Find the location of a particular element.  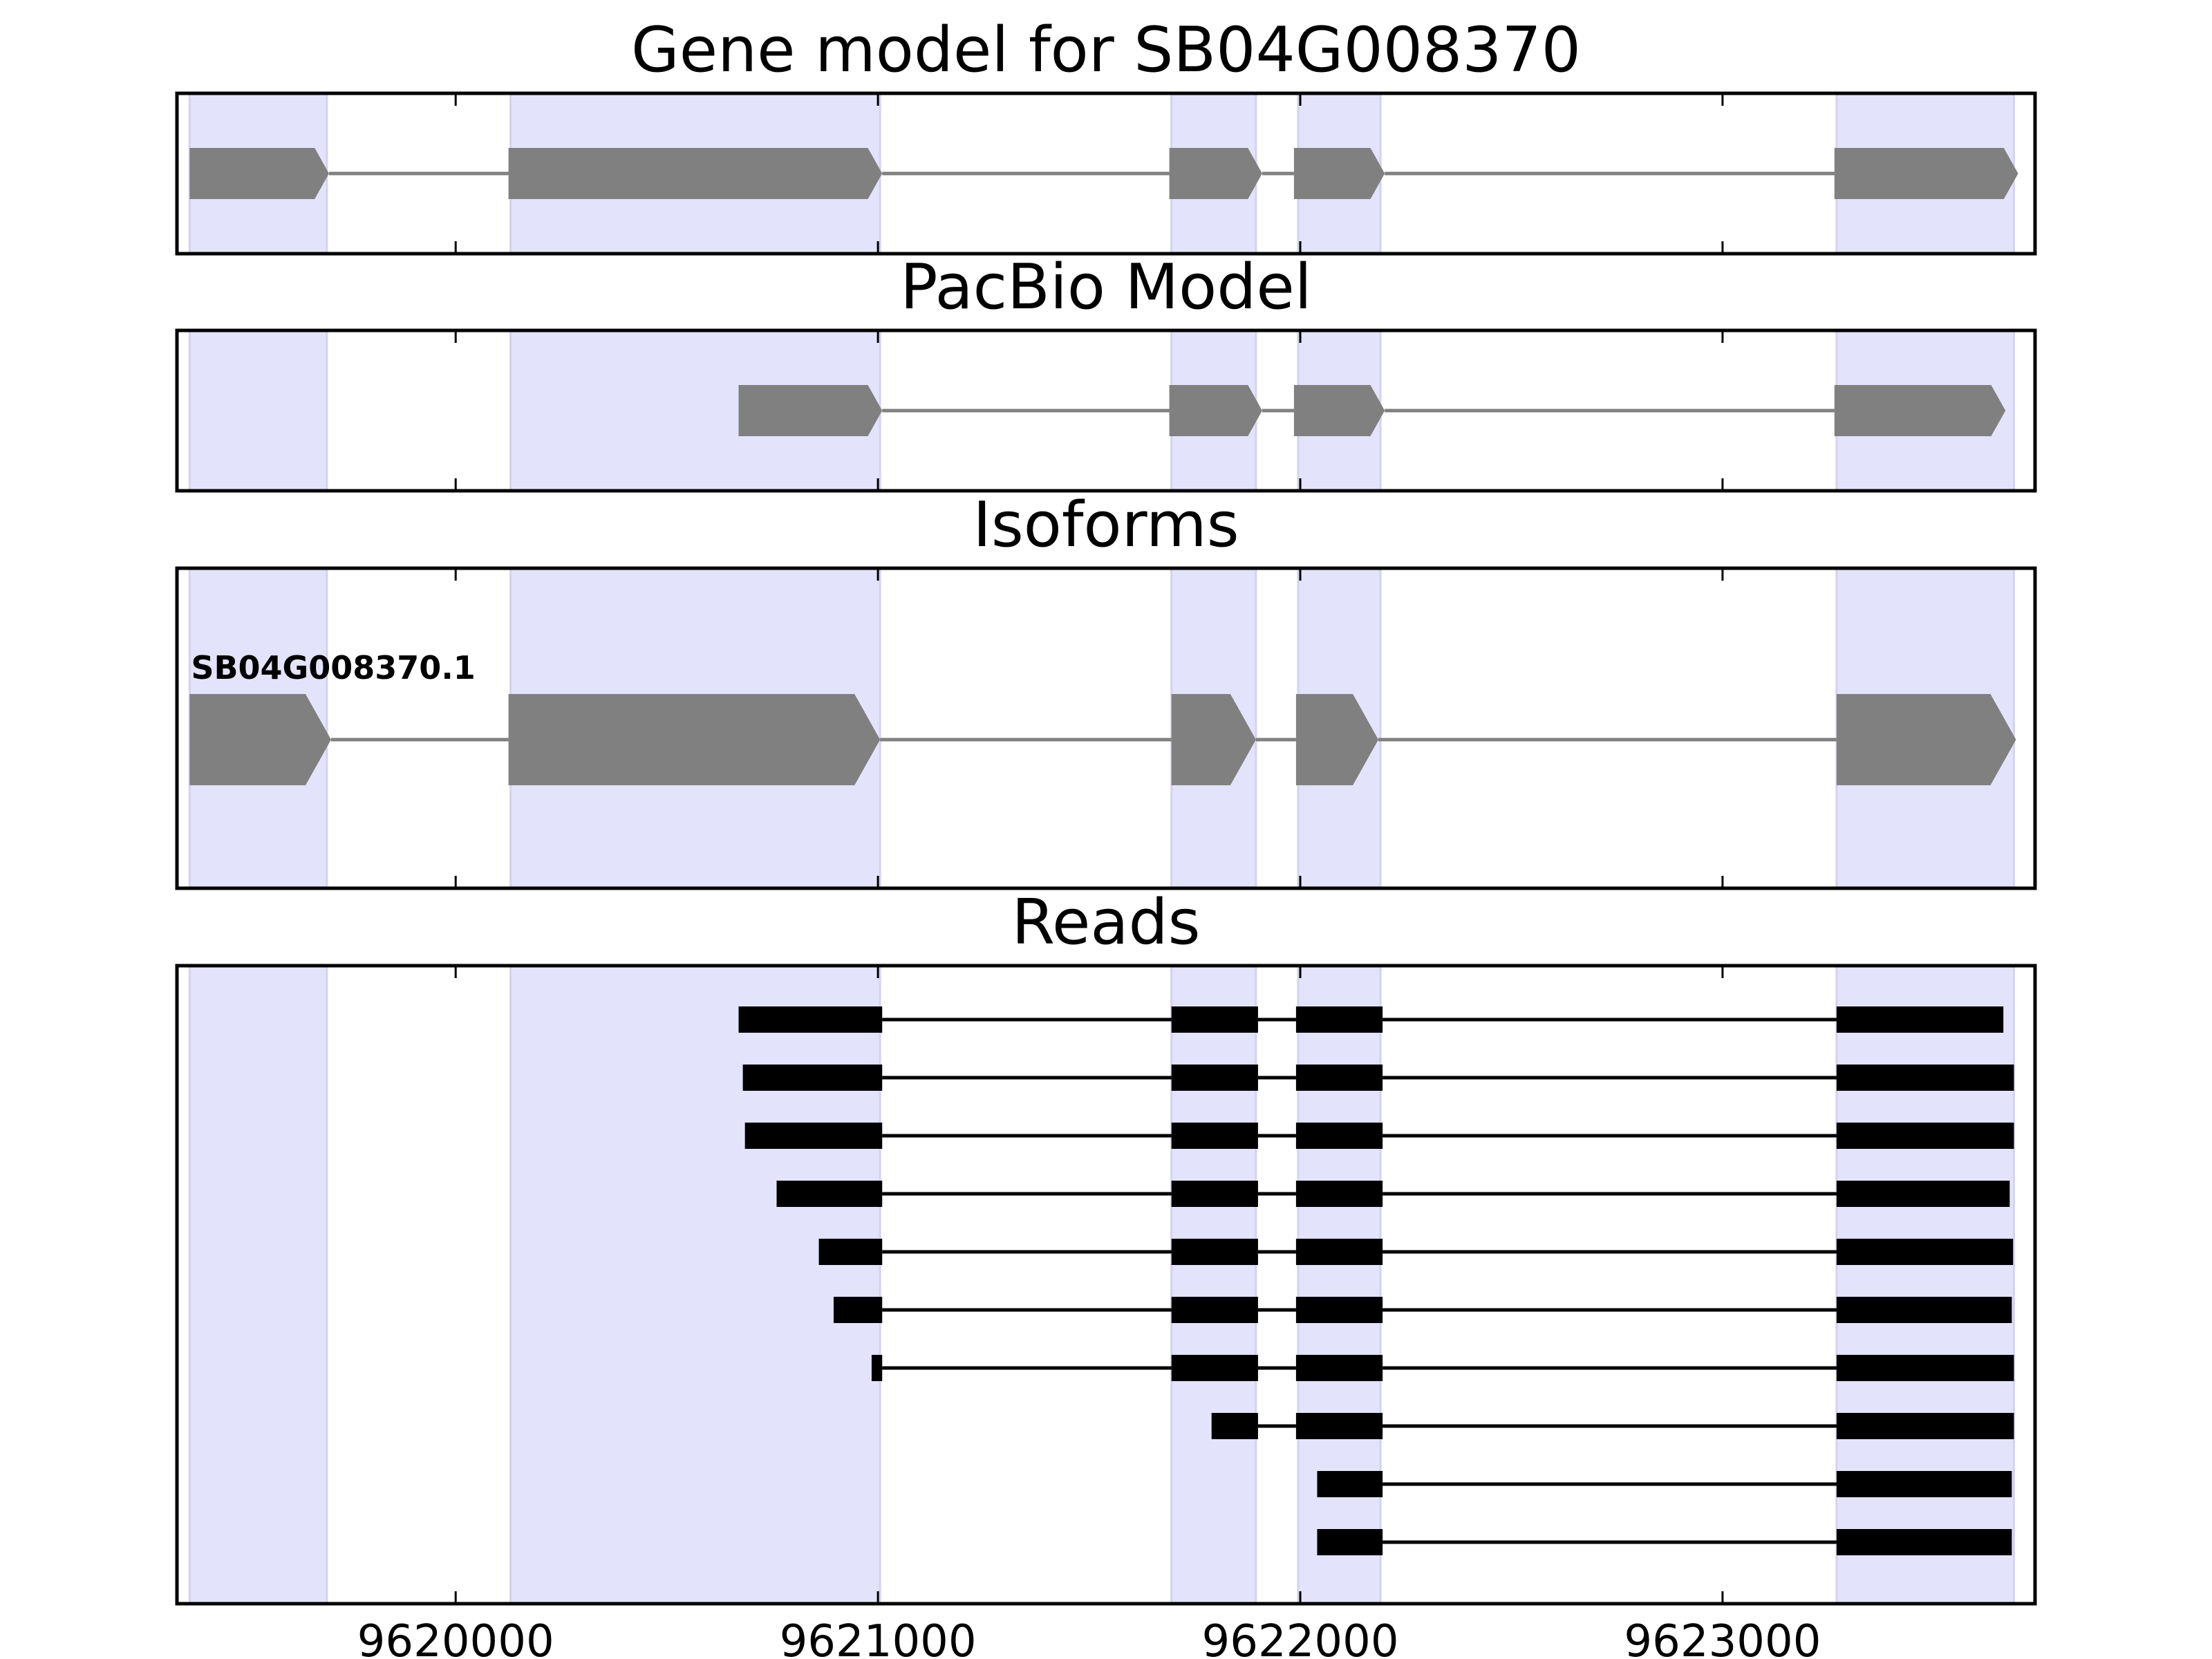

panel-title: Reads is located at coordinates (1105, 922).